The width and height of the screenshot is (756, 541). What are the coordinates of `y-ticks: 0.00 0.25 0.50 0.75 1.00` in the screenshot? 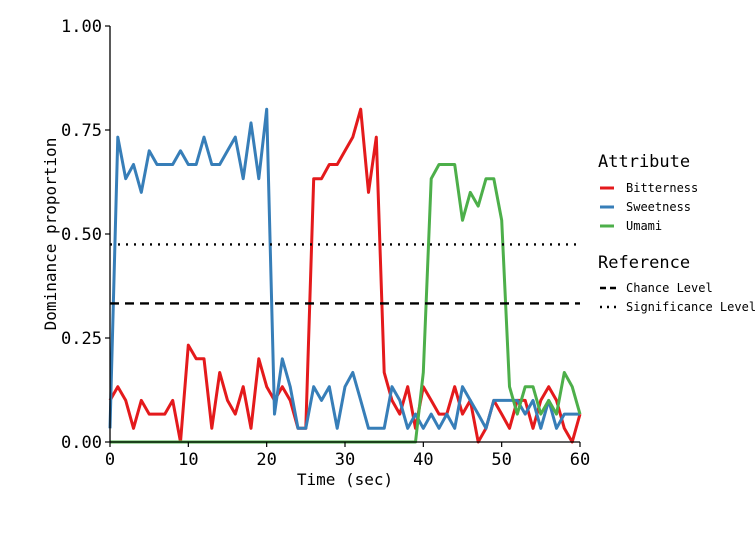 It's located at (85, 235).